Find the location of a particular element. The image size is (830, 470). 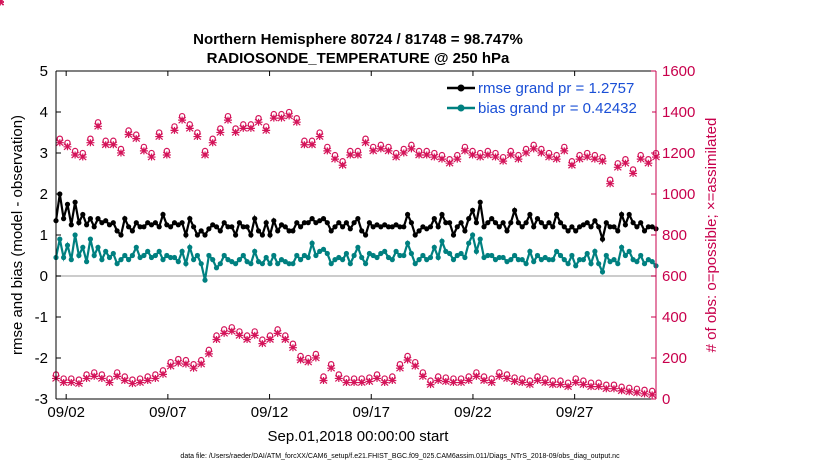

y-tick-label: 3 is located at coordinates (44, 153).